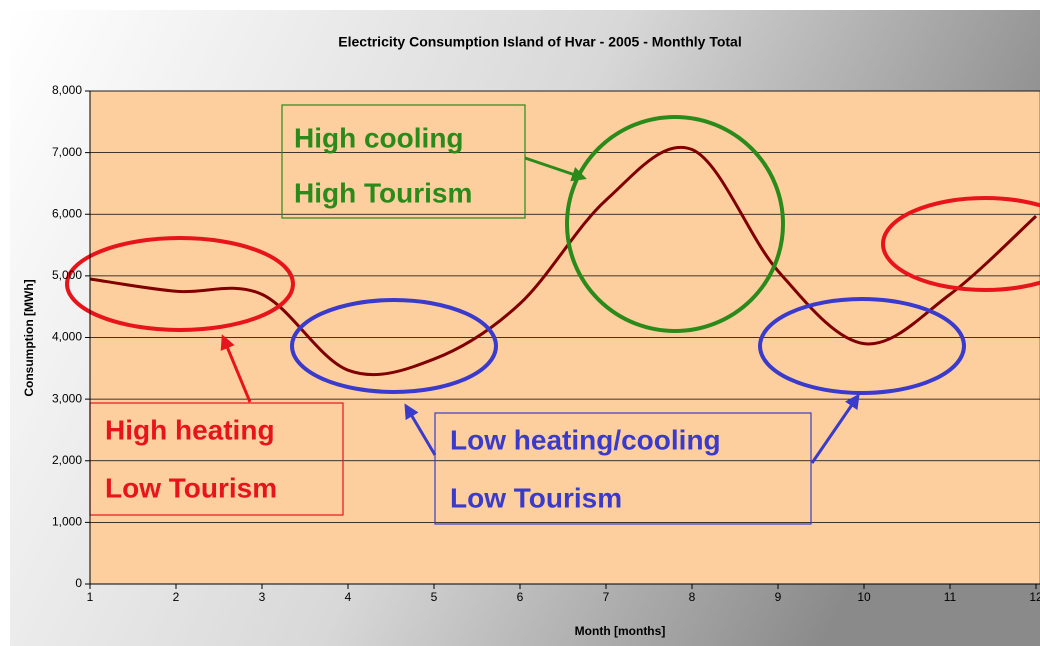 This screenshot has width=1040, height=646. Describe the element at coordinates (585, 439) in the screenshot. I see `annotation: Low heating/cooling` at that location.